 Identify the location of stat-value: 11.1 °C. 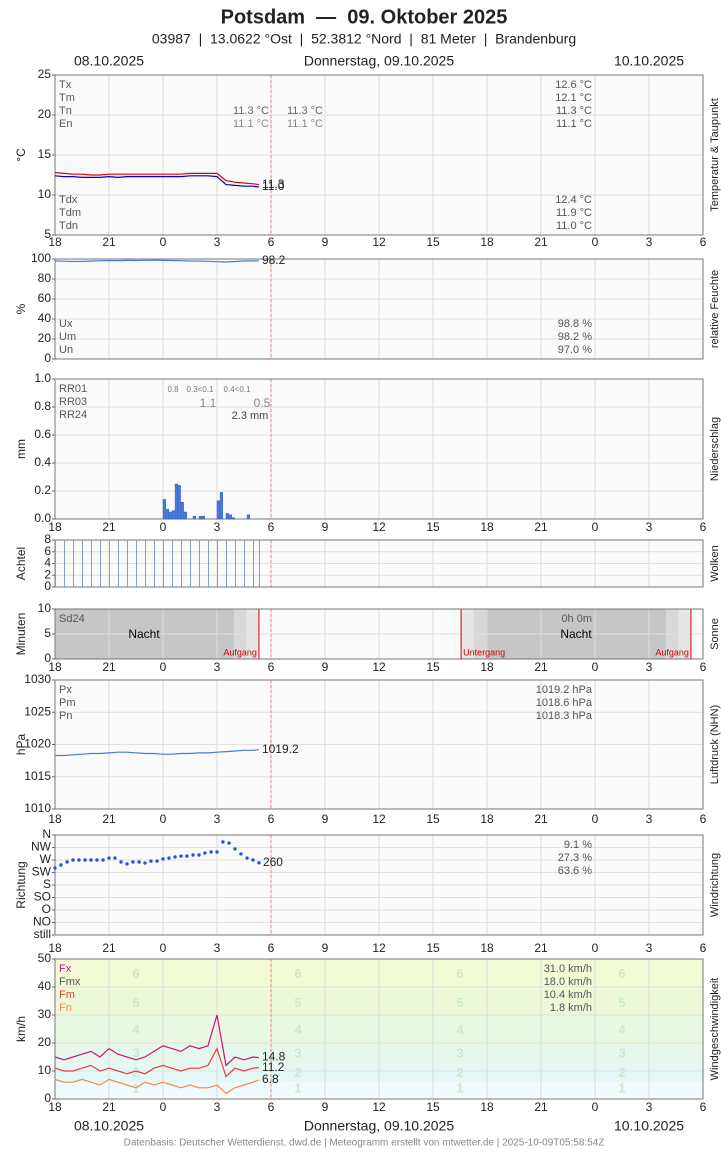
(574, 124).